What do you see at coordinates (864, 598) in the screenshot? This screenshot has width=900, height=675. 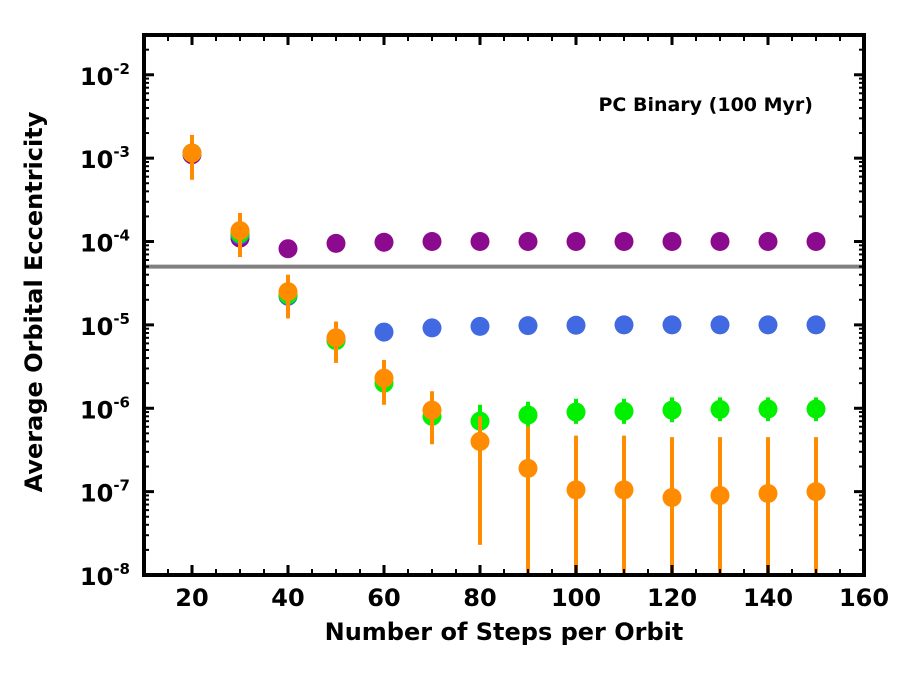 I see `x-tick-label: 160` at bounding box center [864, 598].